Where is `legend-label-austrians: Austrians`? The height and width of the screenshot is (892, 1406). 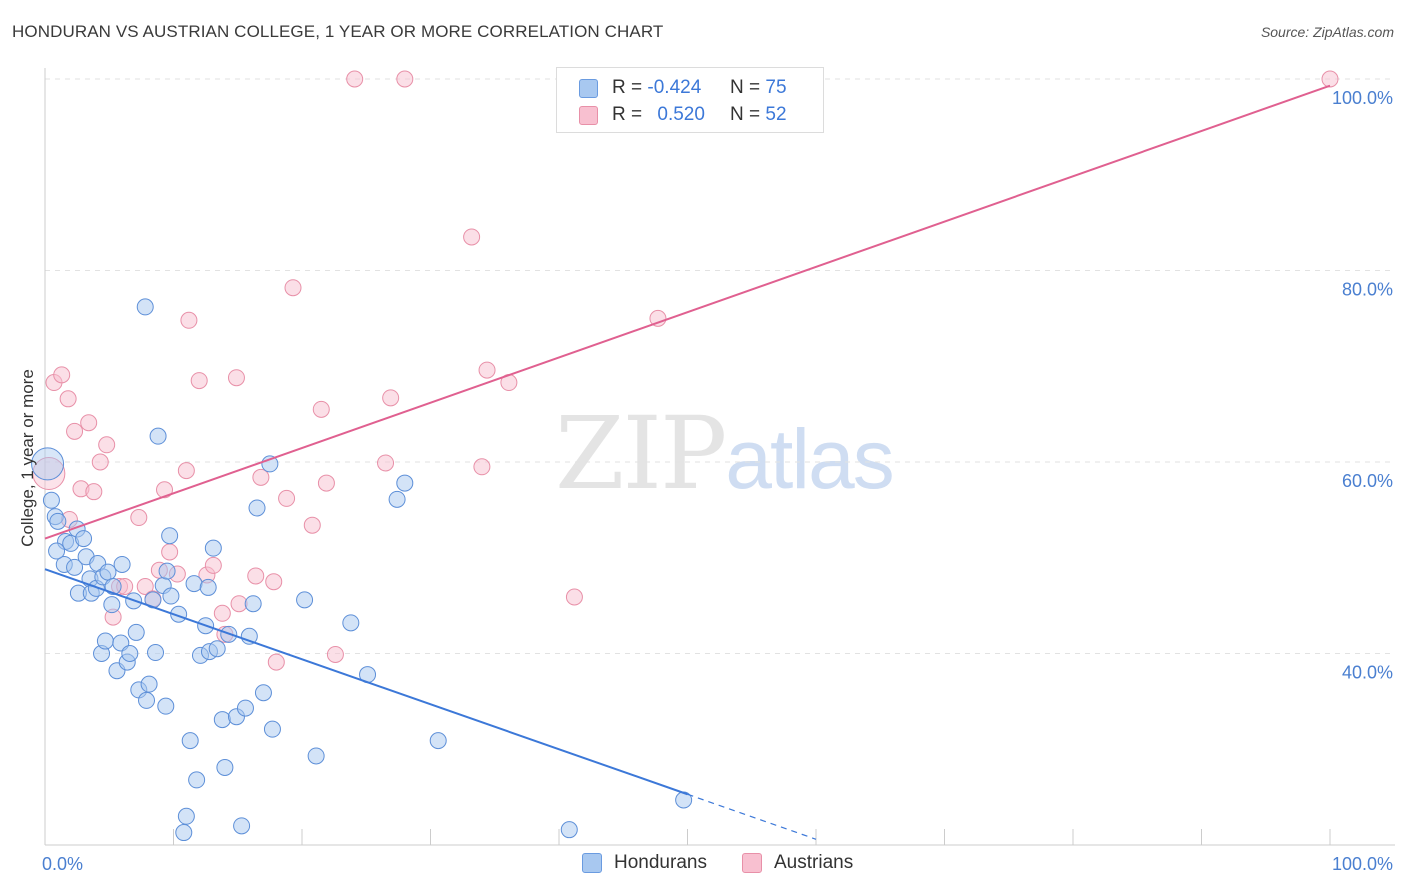
legend-label-austrians: Austrians is located at coordinates (814, 862).